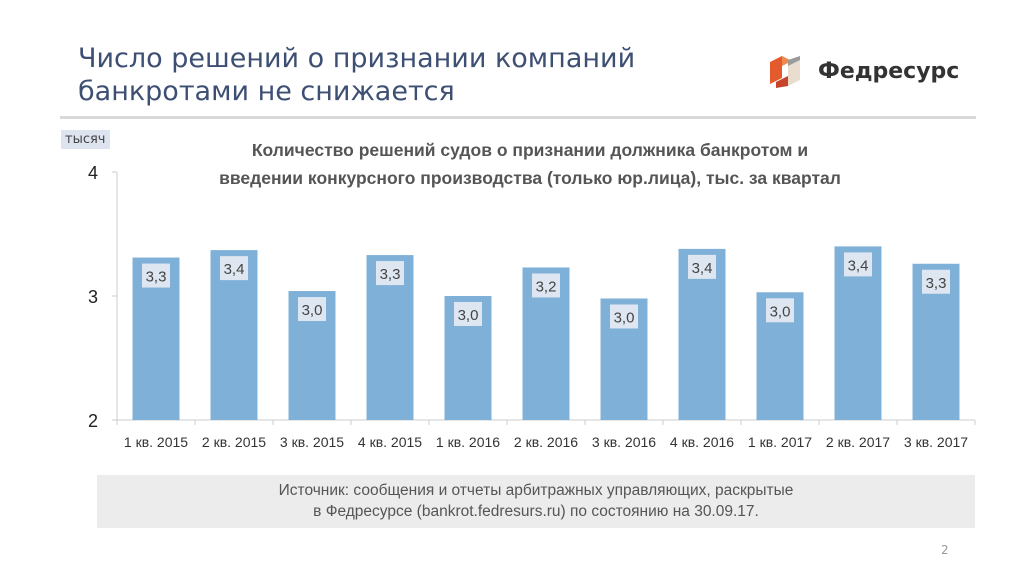 This screenshot has height=574, width=1024. What do you see at coordinates (357, 58) in the screenshot?
I see `slide-title-line: Число решений о признании компаний` at bounding box center [357, 58].